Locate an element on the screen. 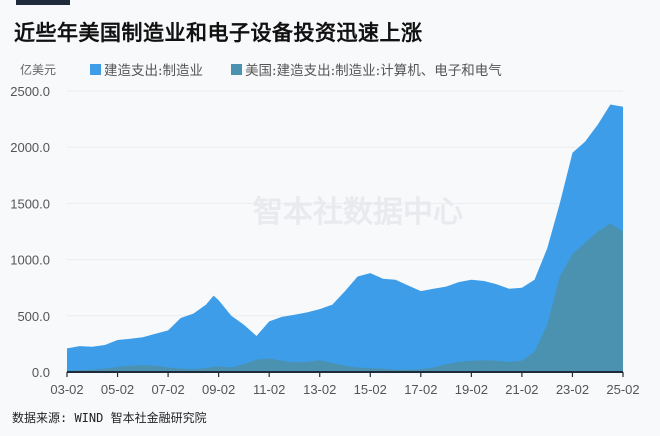 The image size is (660, 436). svg-text: 21-02 is located at coordinates (521, 389).